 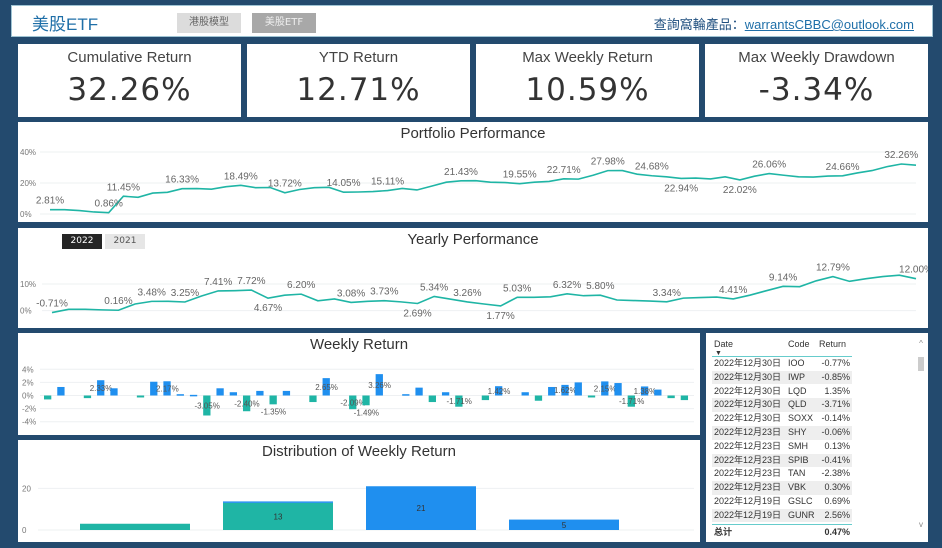 I want to click on data-label: -3.05%, so click(x=206, y=405).